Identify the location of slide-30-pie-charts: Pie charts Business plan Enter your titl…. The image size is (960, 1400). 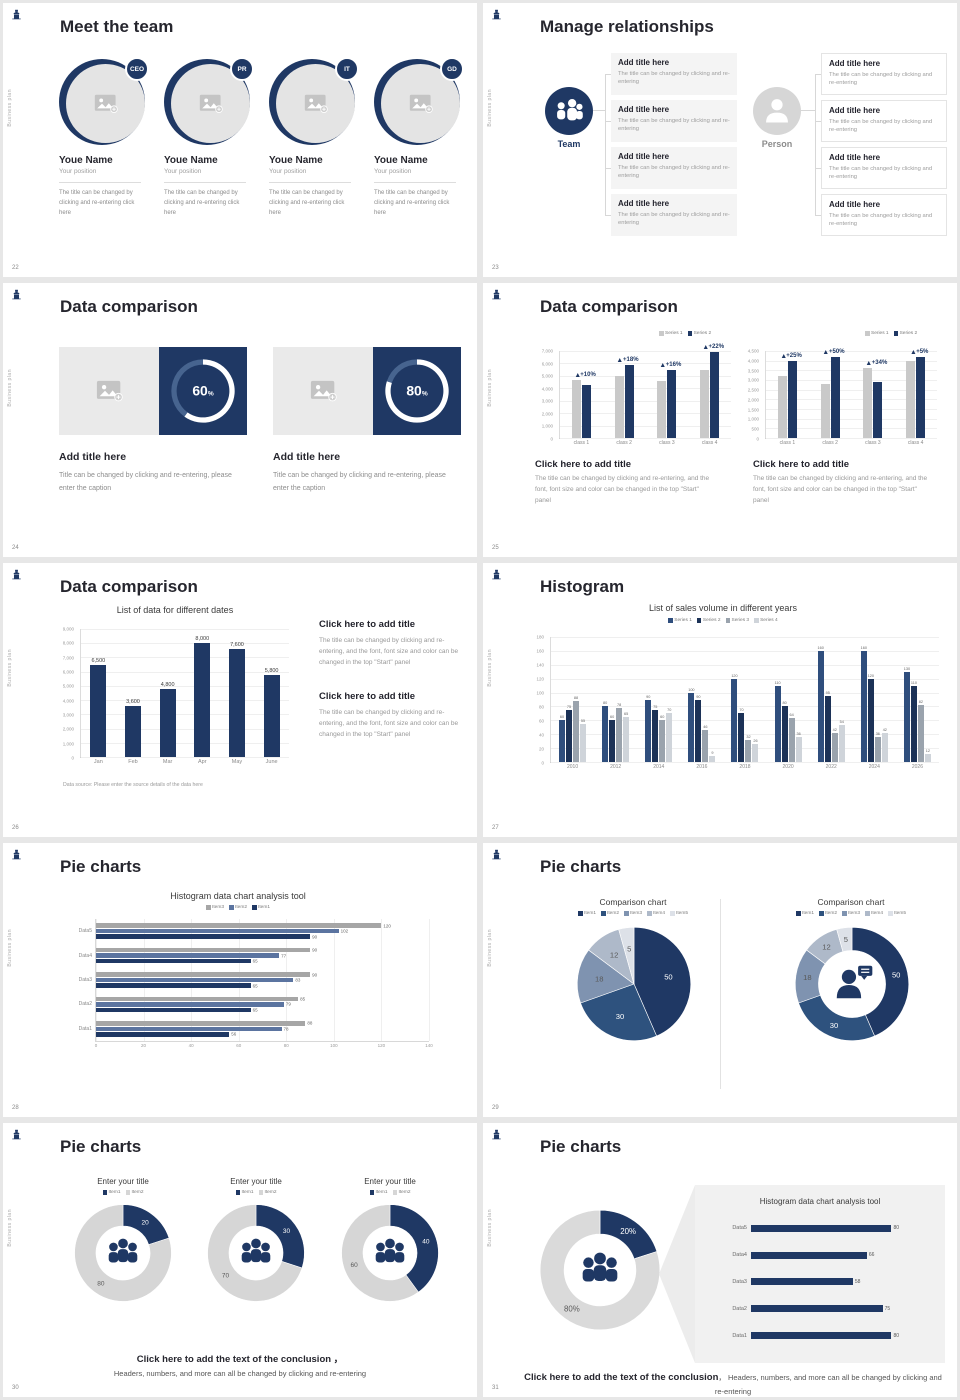
(240, 1260).